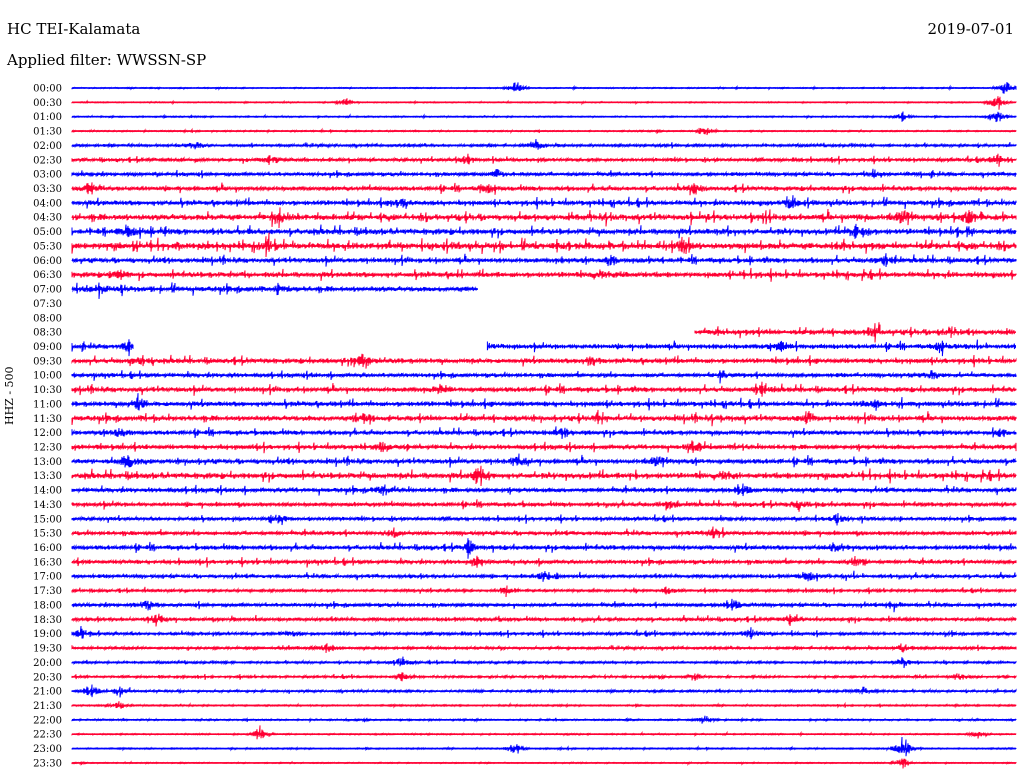  What do you see at coordinates (47, 246) in the screenshot?
I see `row-time-label: 05:30` at bounding box center [47, 246].